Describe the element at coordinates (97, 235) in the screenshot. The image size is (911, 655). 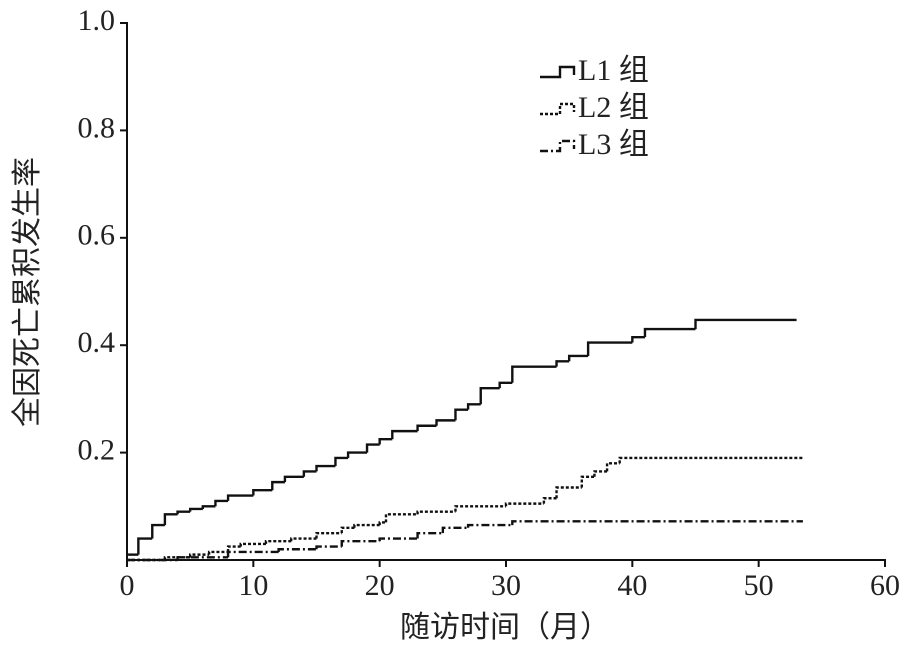
I see `y-tick-label: 0.6` at that location.